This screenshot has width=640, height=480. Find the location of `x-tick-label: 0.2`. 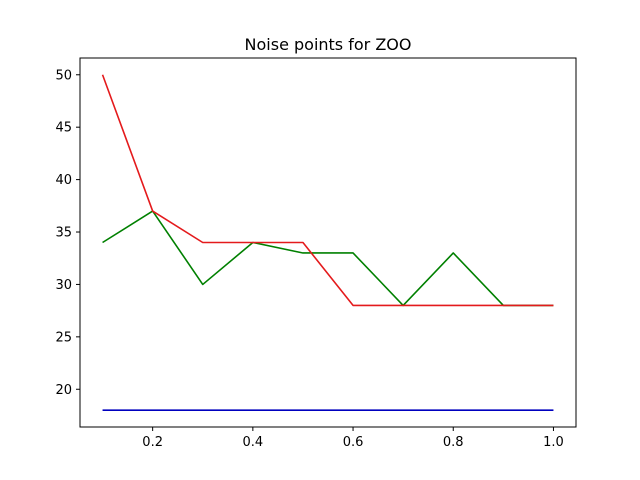

x-tick-label: 0.2 is located at coordinates (152, 442).